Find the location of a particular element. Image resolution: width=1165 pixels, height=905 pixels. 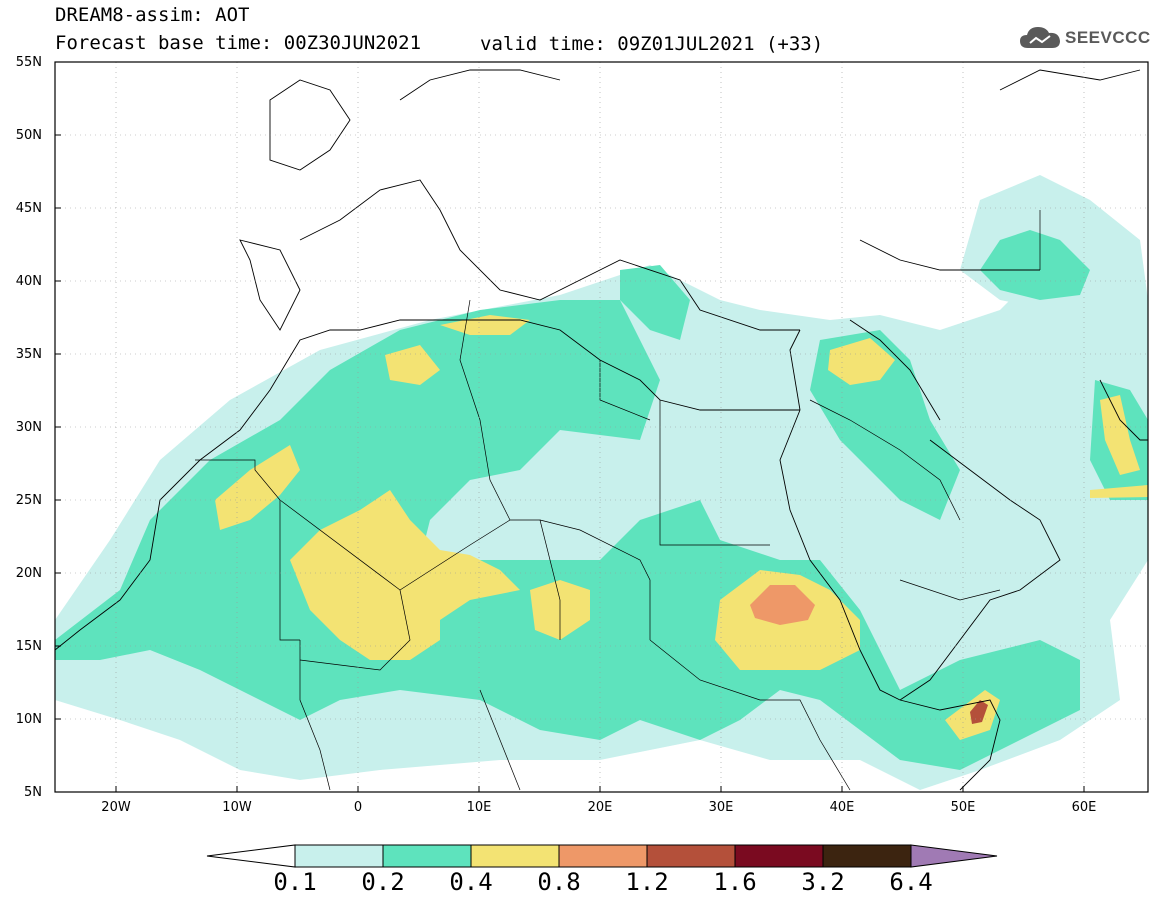

colorbar-label: 0.4 is located at coordinates (471, 882).